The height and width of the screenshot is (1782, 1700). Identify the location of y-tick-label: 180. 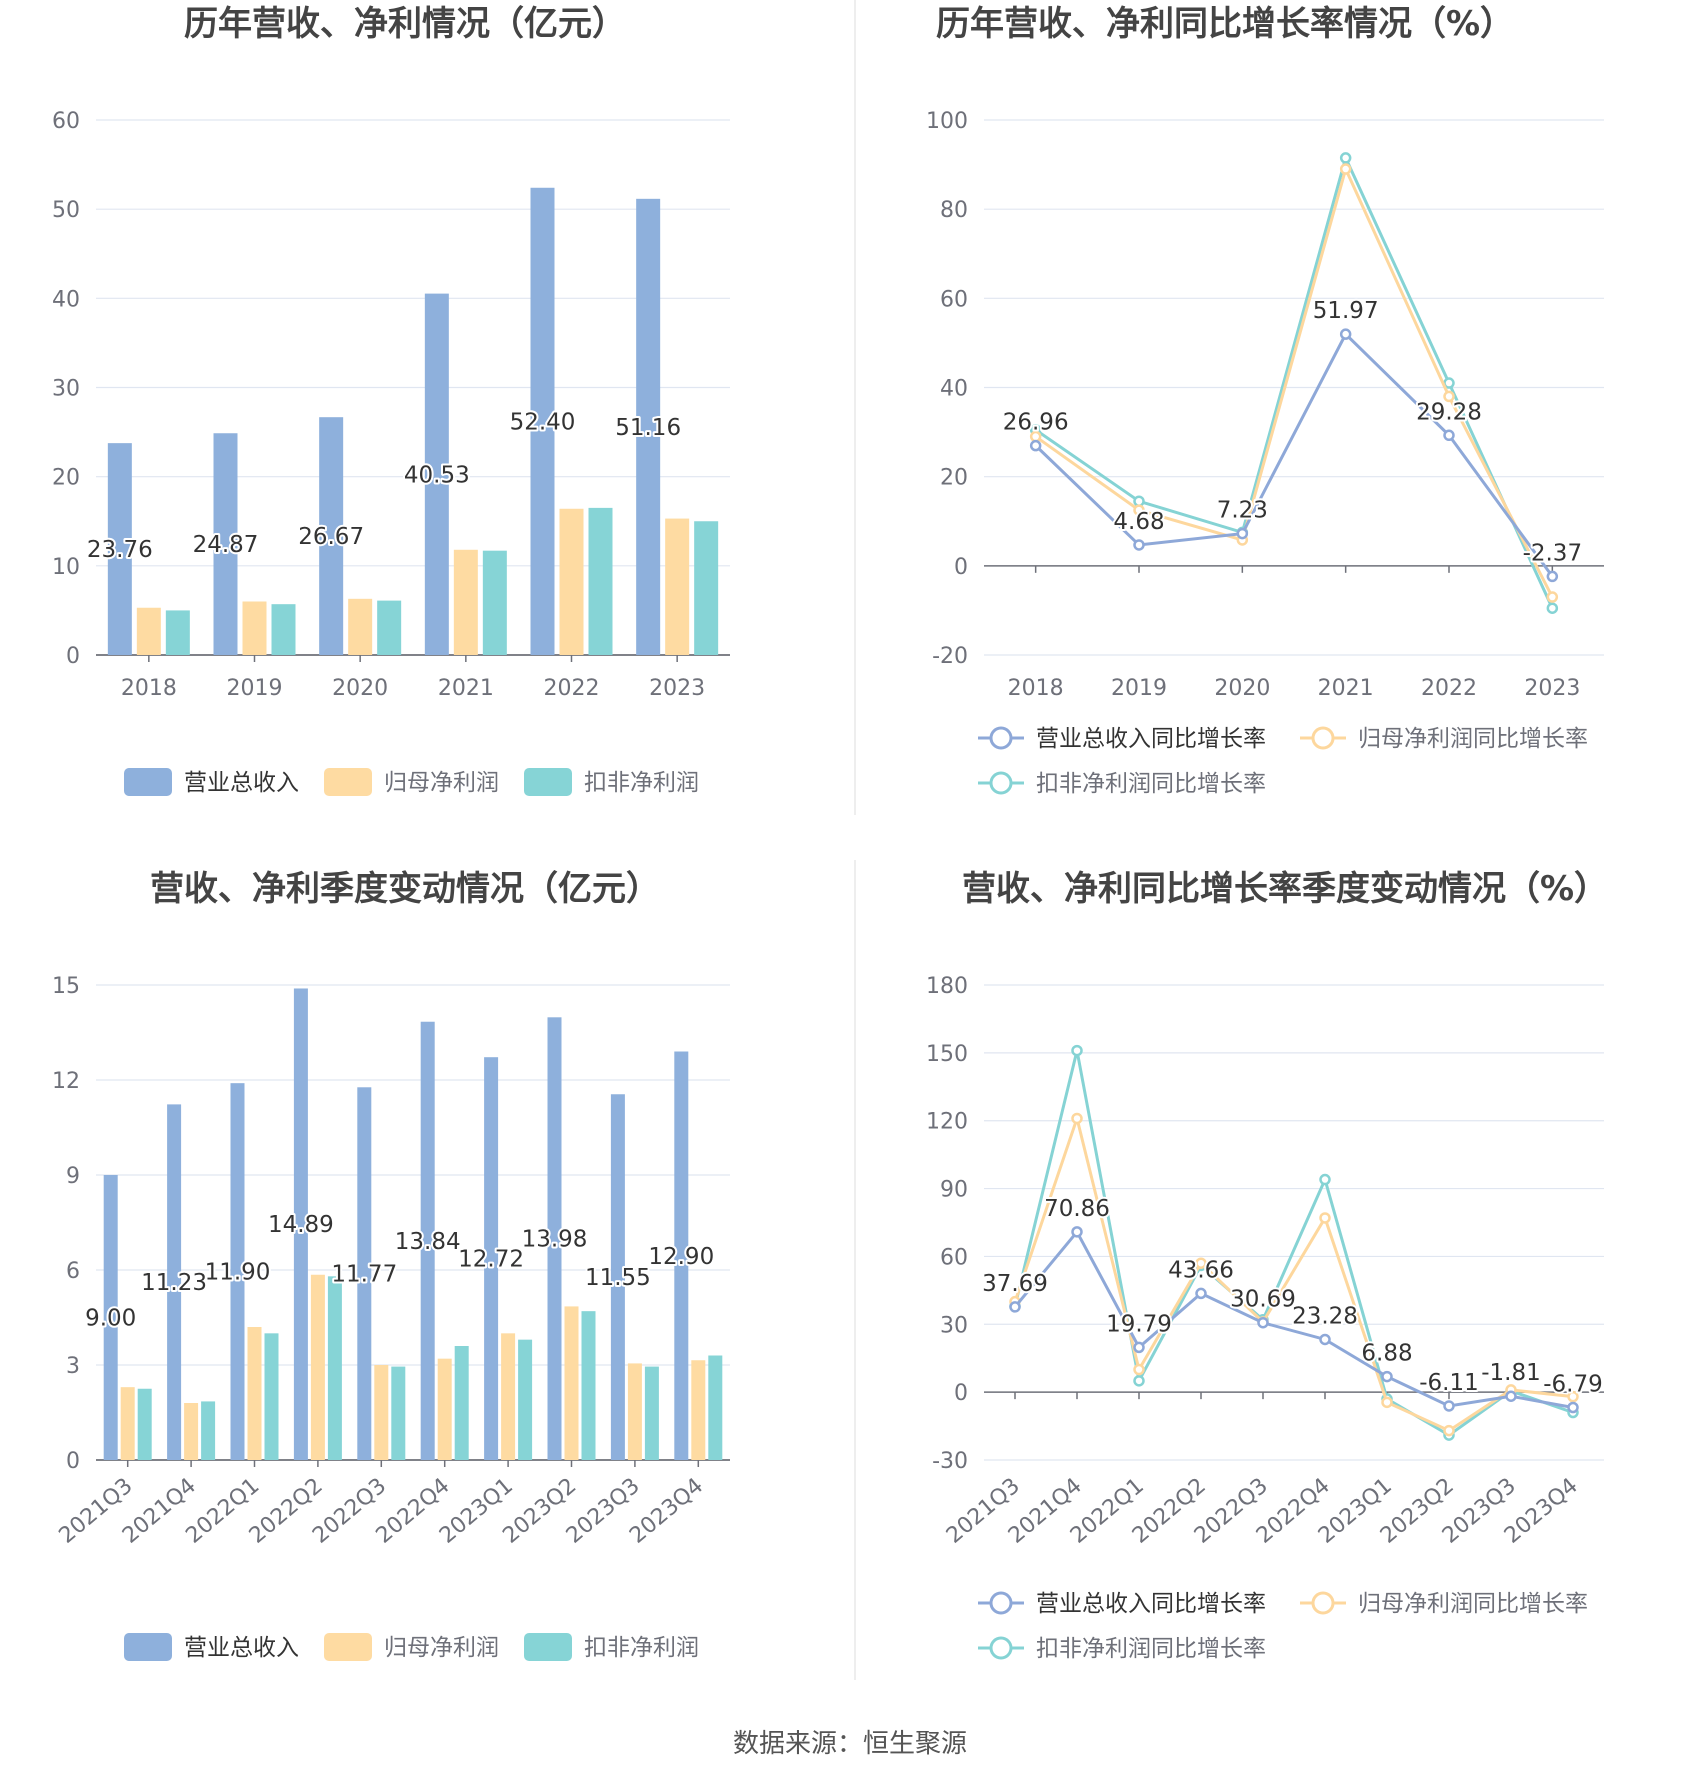
(947, 986).